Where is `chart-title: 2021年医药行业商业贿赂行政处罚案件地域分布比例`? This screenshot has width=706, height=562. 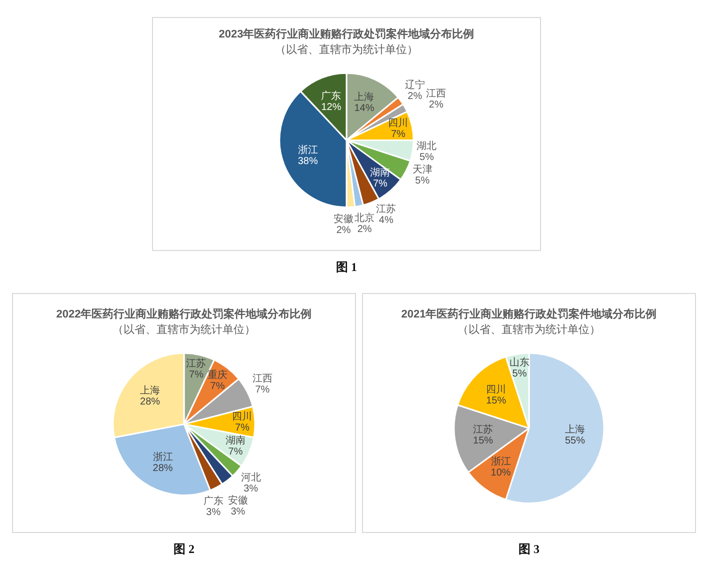 chart-title: 2021年医药行业商业贿赂行政处罚案件地域分布比例 is located at coordinates (529, 314).